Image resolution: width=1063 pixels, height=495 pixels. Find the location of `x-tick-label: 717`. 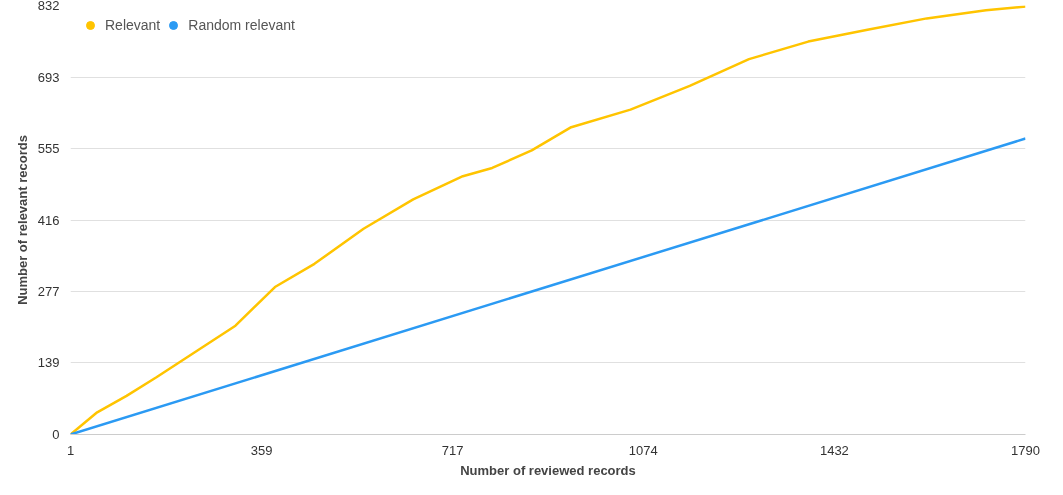

x-tick-label: 717 is located at coordinates (452, 450).